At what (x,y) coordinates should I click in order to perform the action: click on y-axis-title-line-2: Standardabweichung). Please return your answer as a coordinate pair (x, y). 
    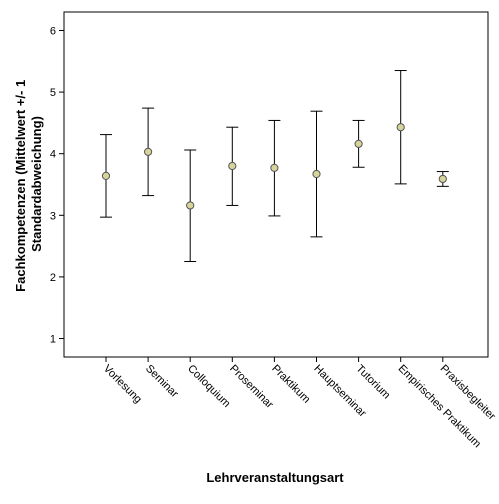
    Looking at the image, I should click on (36, 184).